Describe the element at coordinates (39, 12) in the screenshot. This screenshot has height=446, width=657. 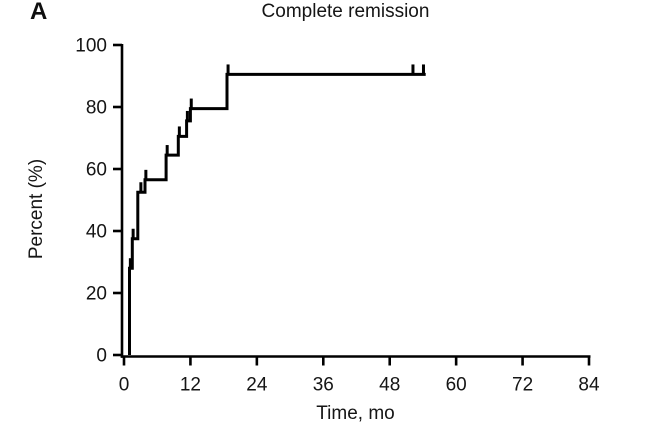
I see `panel-label: A` at that location.